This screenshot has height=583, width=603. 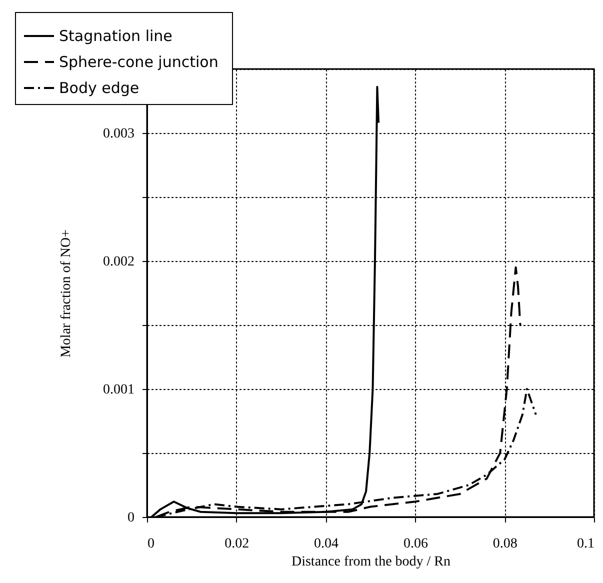 I want to click on x-tick-label: 0.04, so click(x=326, y=544).